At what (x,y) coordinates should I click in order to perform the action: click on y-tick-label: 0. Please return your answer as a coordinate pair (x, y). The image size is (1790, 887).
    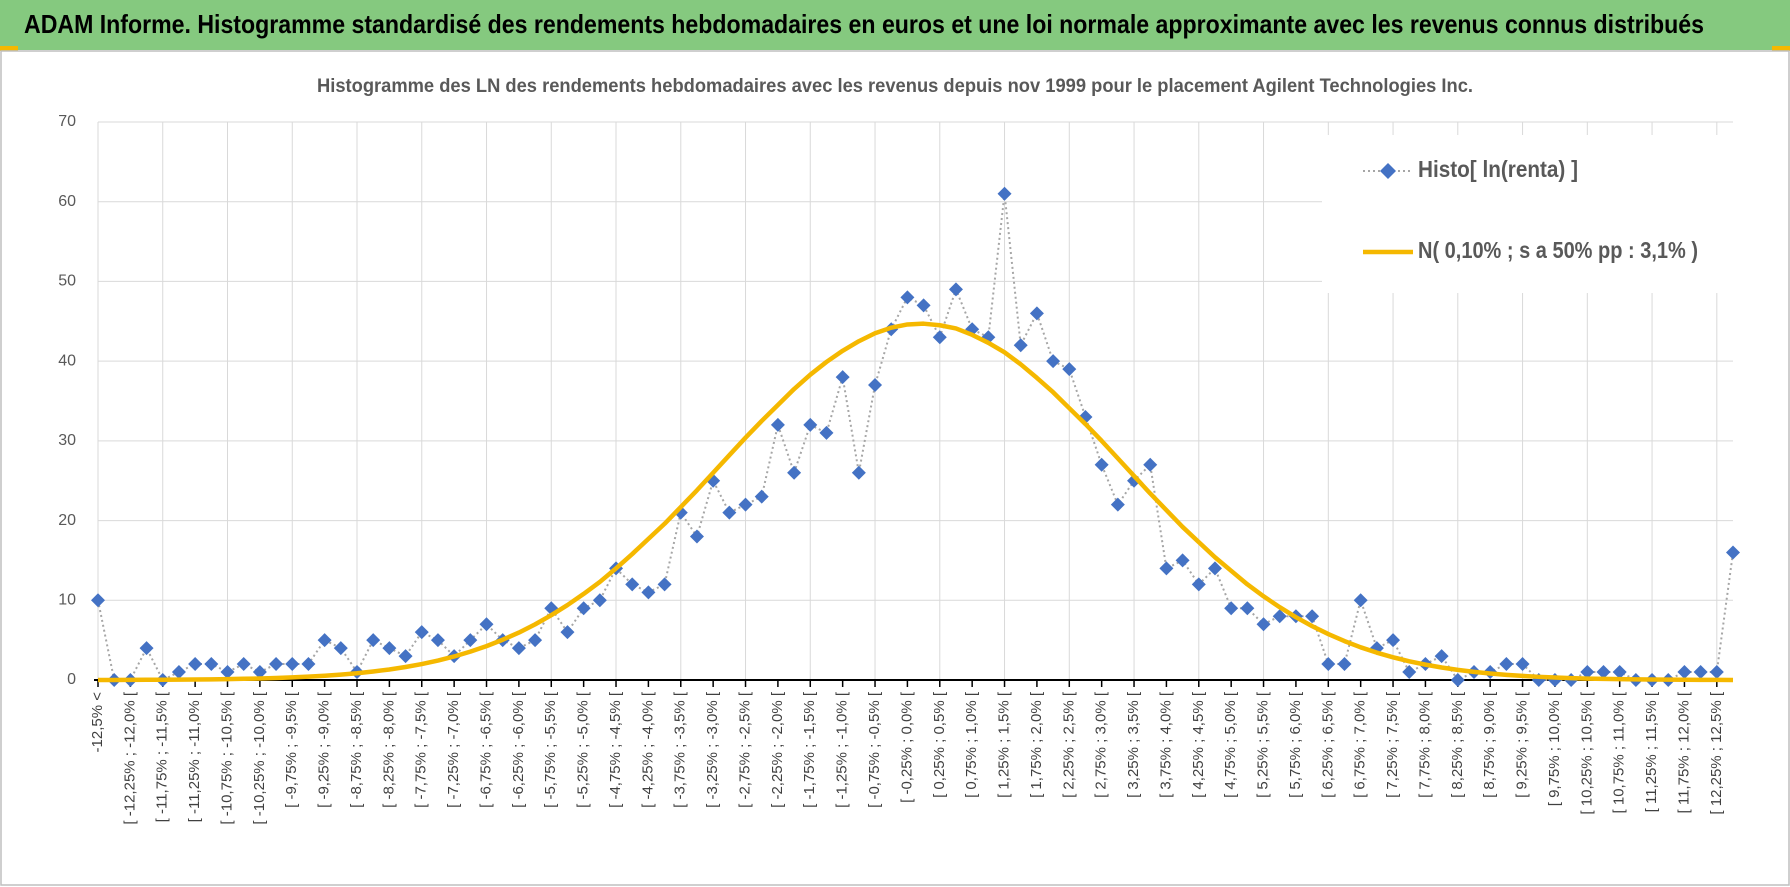
    Looking at the image, I should click on (71, 679).